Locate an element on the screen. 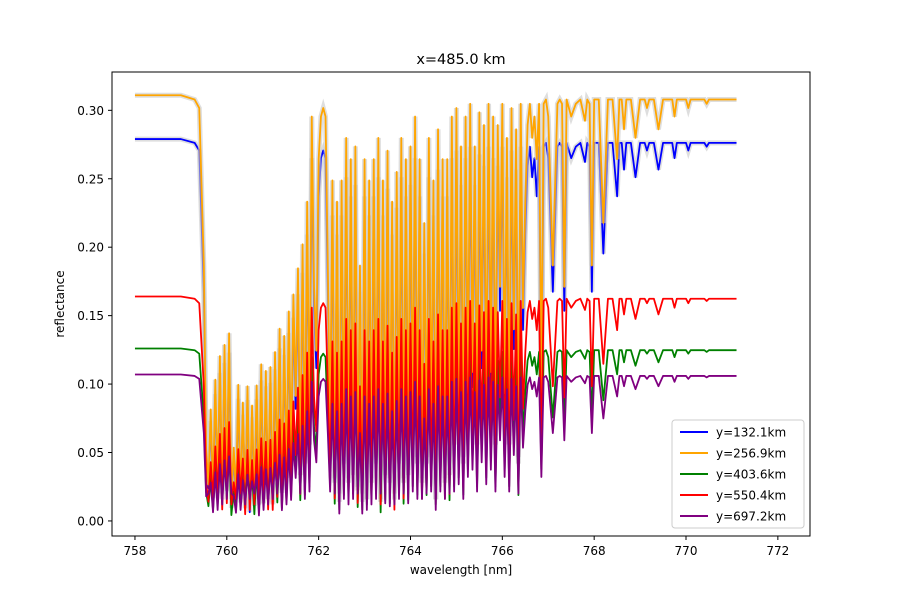 Image resolution: width=900 pixels, height=600 pixels. legend-label: y=697.2km is located at coordinates (751, 517).